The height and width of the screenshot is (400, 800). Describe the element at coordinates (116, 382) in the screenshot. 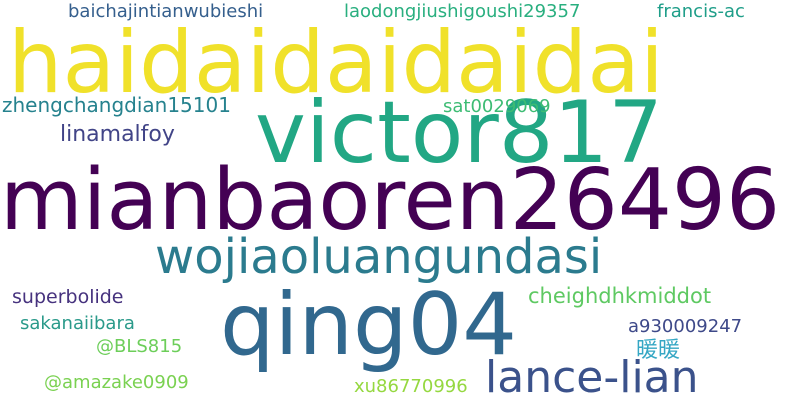

I see `word-amazake0909: @amazake0909` at that location.